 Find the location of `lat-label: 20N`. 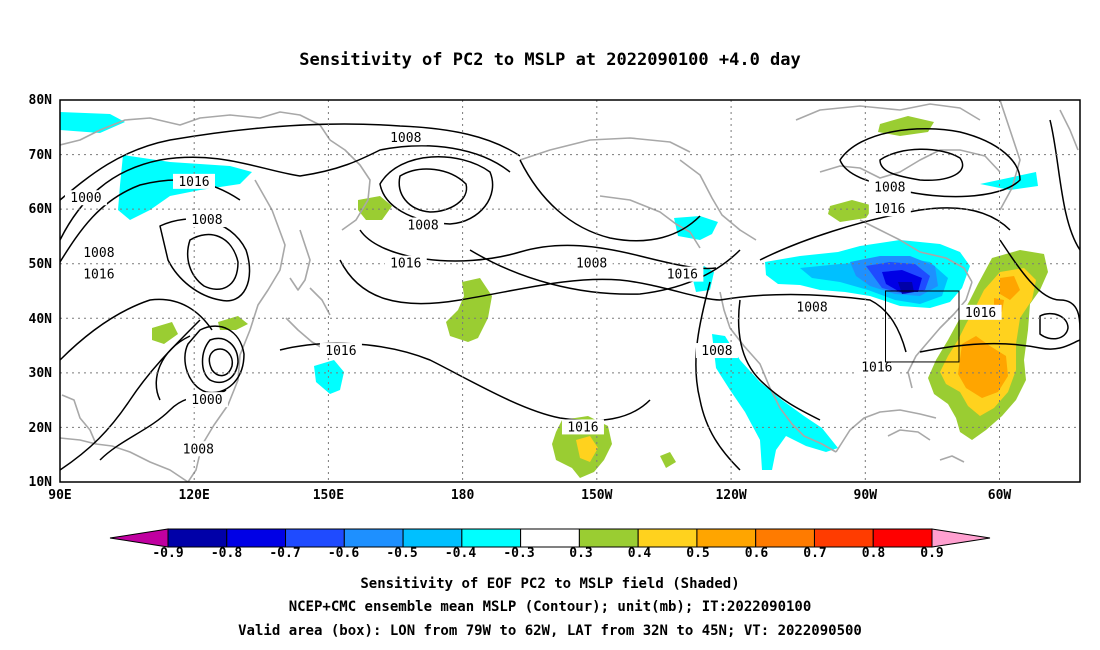

lat-label: 20N is located at coordinates (41, 428).